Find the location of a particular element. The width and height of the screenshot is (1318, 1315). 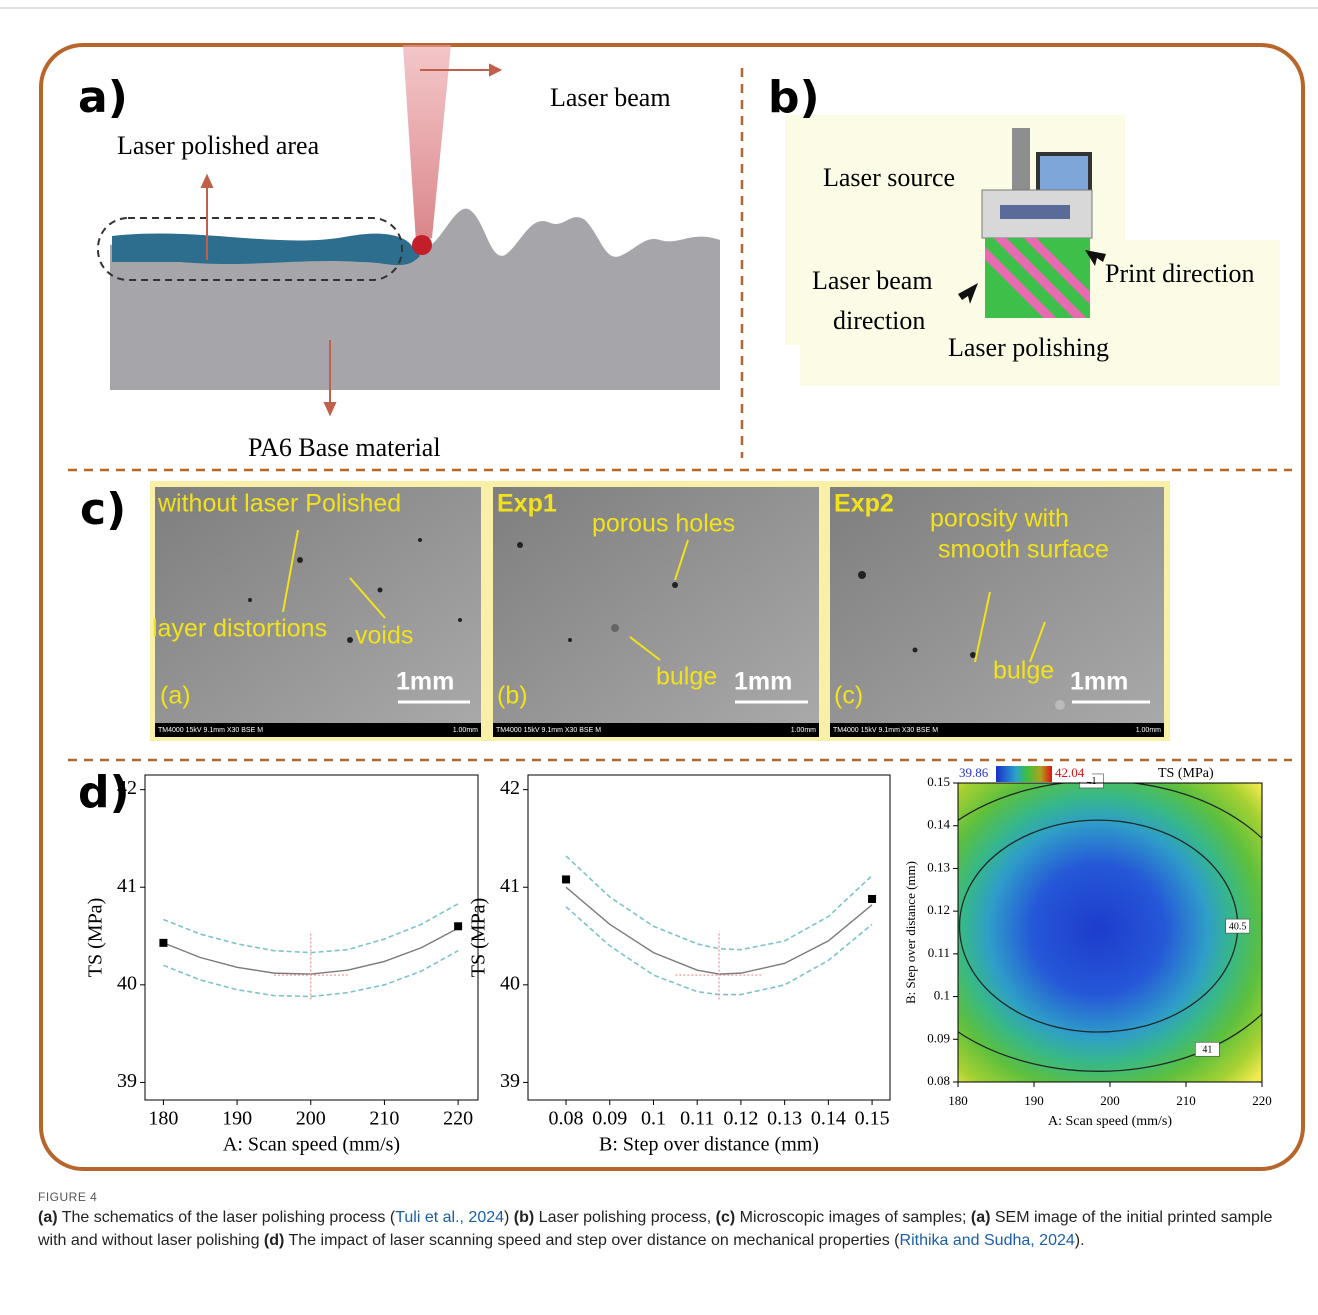

caption-bold: (c) is located at coordinates (725, 1217).